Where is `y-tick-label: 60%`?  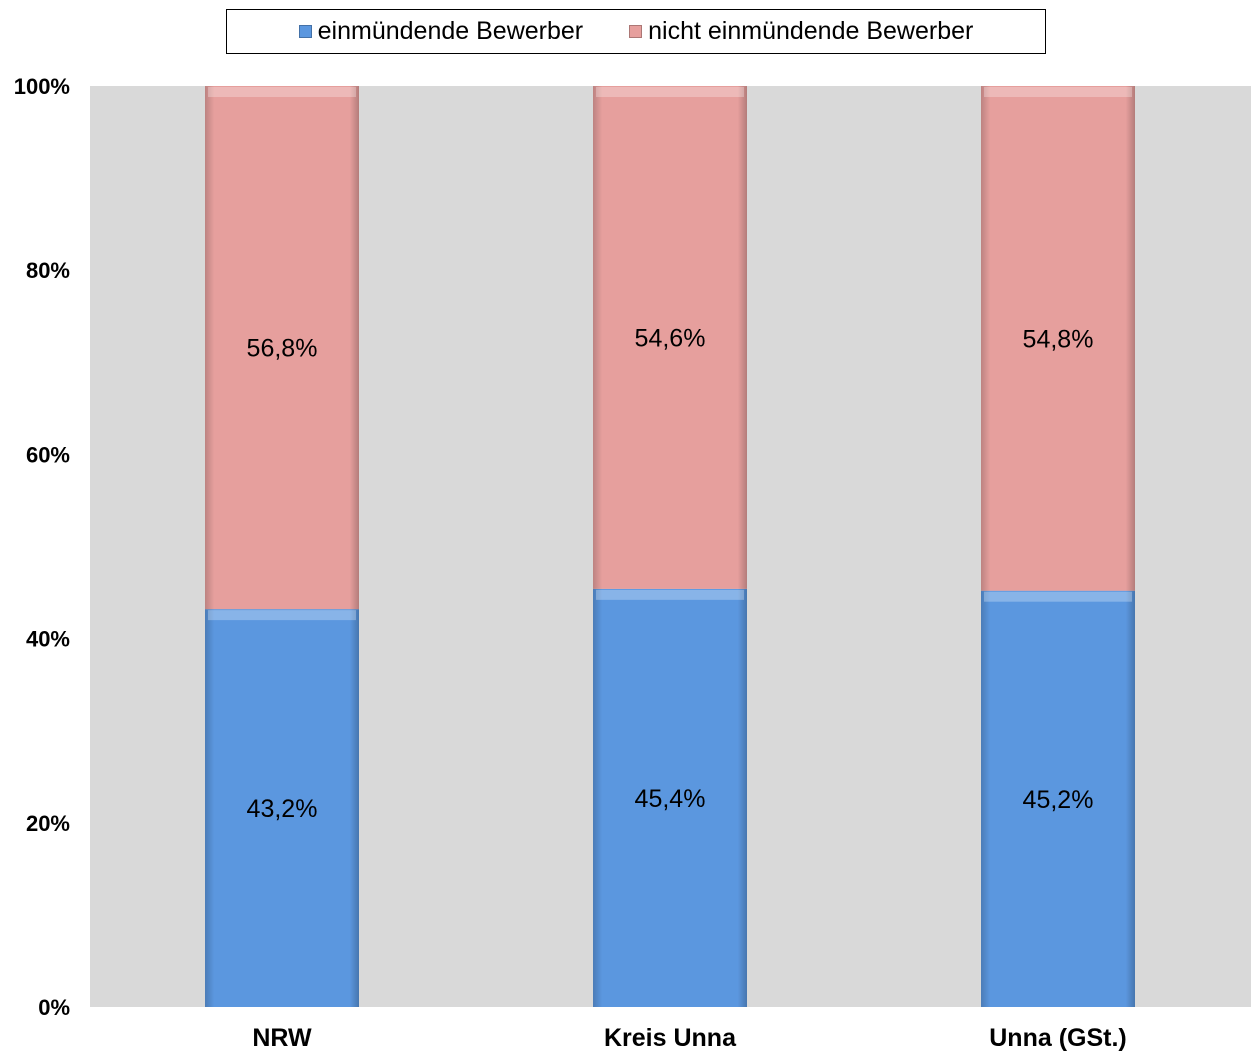 y-tick-label: 60% is located at coordinates (48, 454).